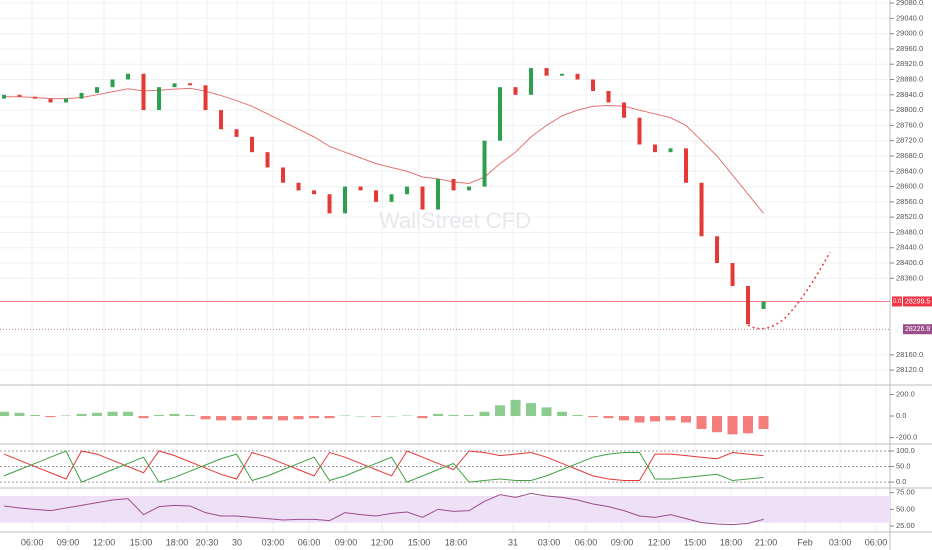 The width and height of the screenshot is (932, 550). I want to click on y-tick-label: 28840.0, so click(909, 94).